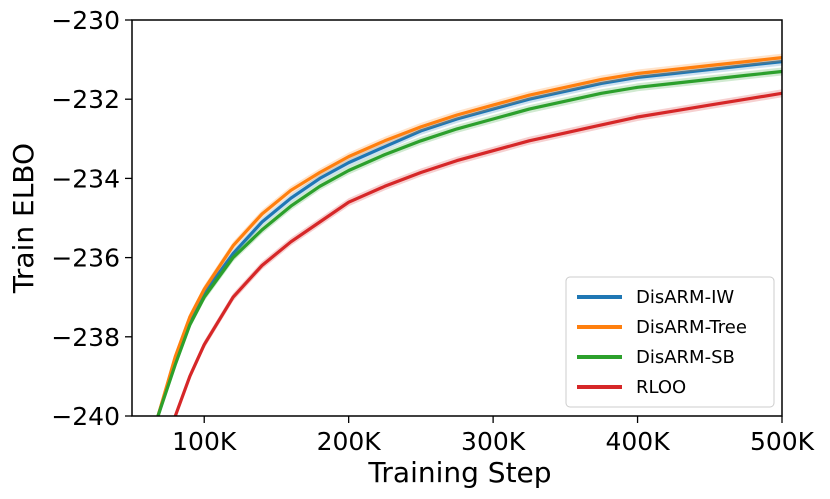 The height and width of the screenshot is (499, 830). Describe the element at coordinates (637, 441) in the screenshot. I see `x-tick-label: 400K` at that location.